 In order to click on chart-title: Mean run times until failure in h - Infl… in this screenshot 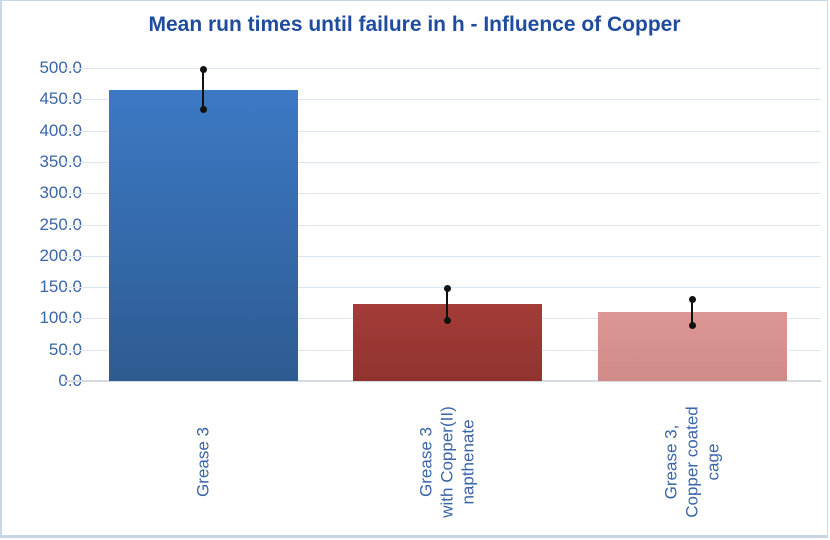, I will do `click(414, 24)`.